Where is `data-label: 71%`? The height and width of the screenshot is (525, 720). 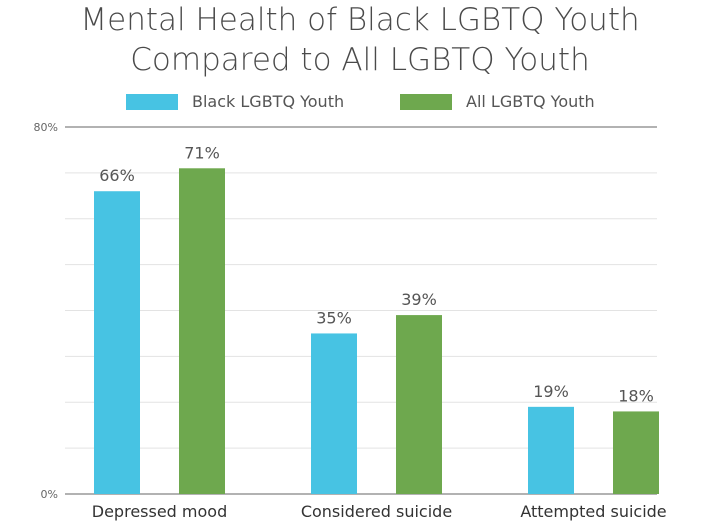
data-label: 71% is located at coordinates (202, 152).